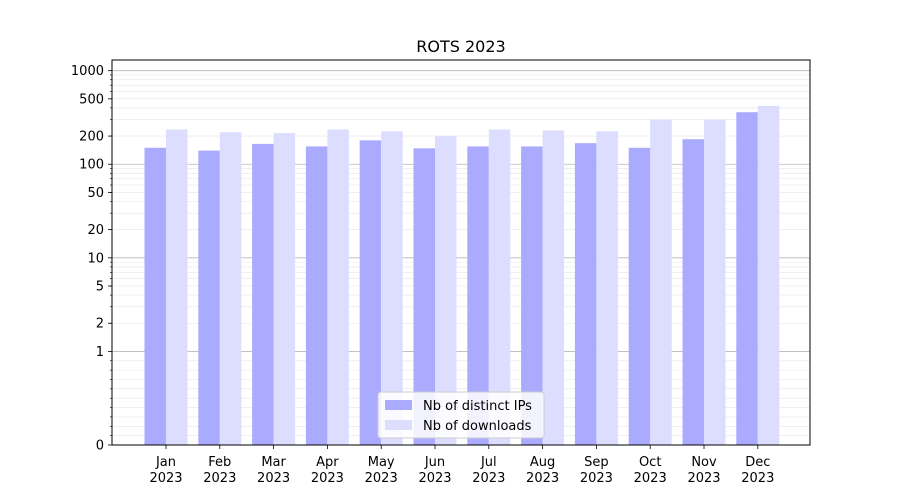 The width and height of the screenshot is (900, 500). I want to click on x-tick-label-month: Oct, so click(650, 462).